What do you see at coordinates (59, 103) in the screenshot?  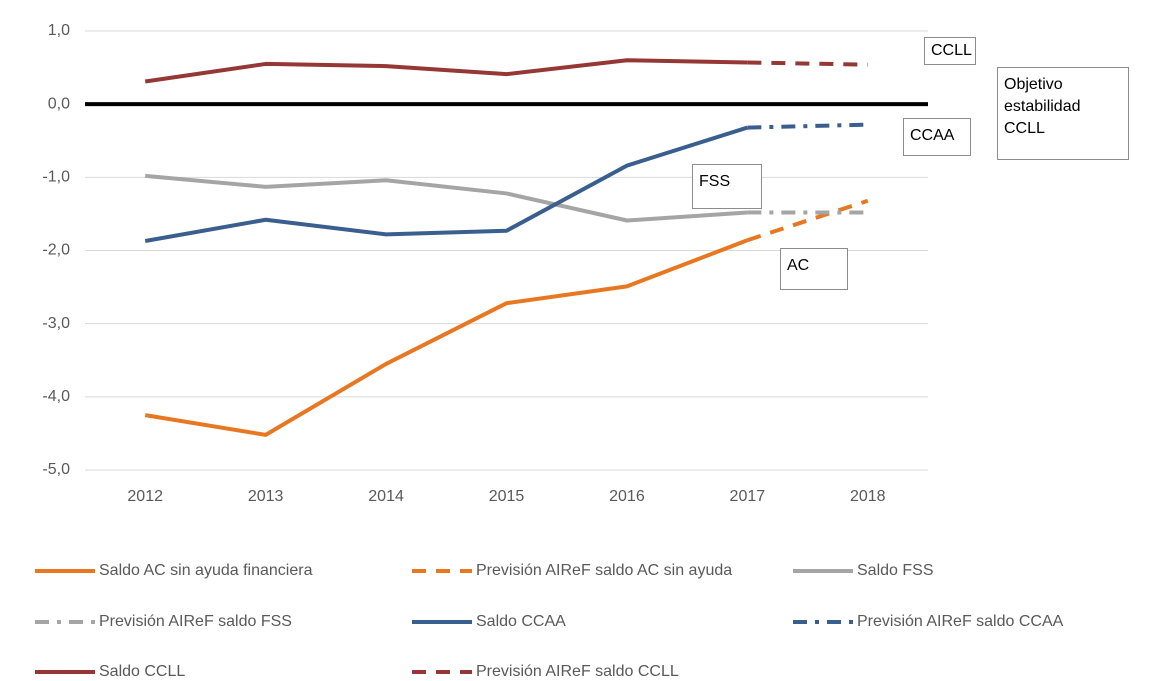 I see `y-tick-label: 0,0` at bounding box center [59, 103].